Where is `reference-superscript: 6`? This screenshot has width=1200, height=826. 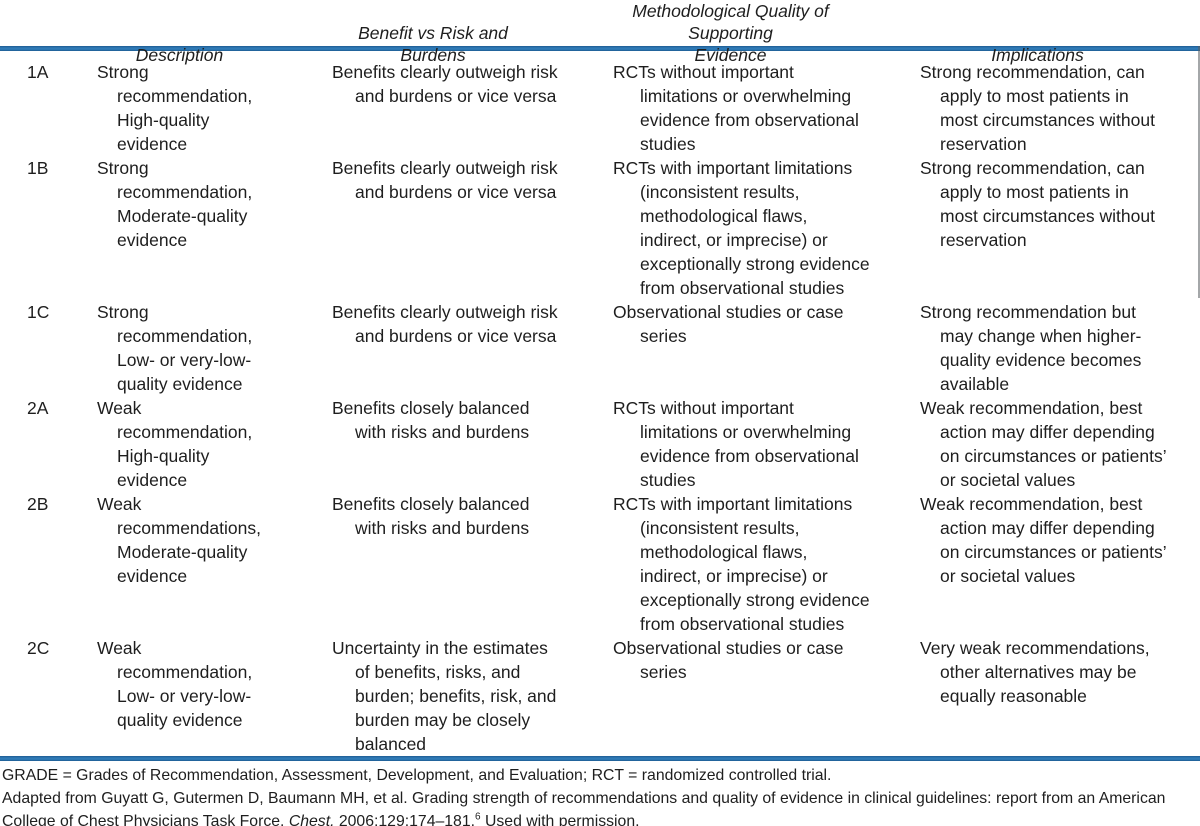 reference-superscript: 6 is located at coordinates (478, 817).